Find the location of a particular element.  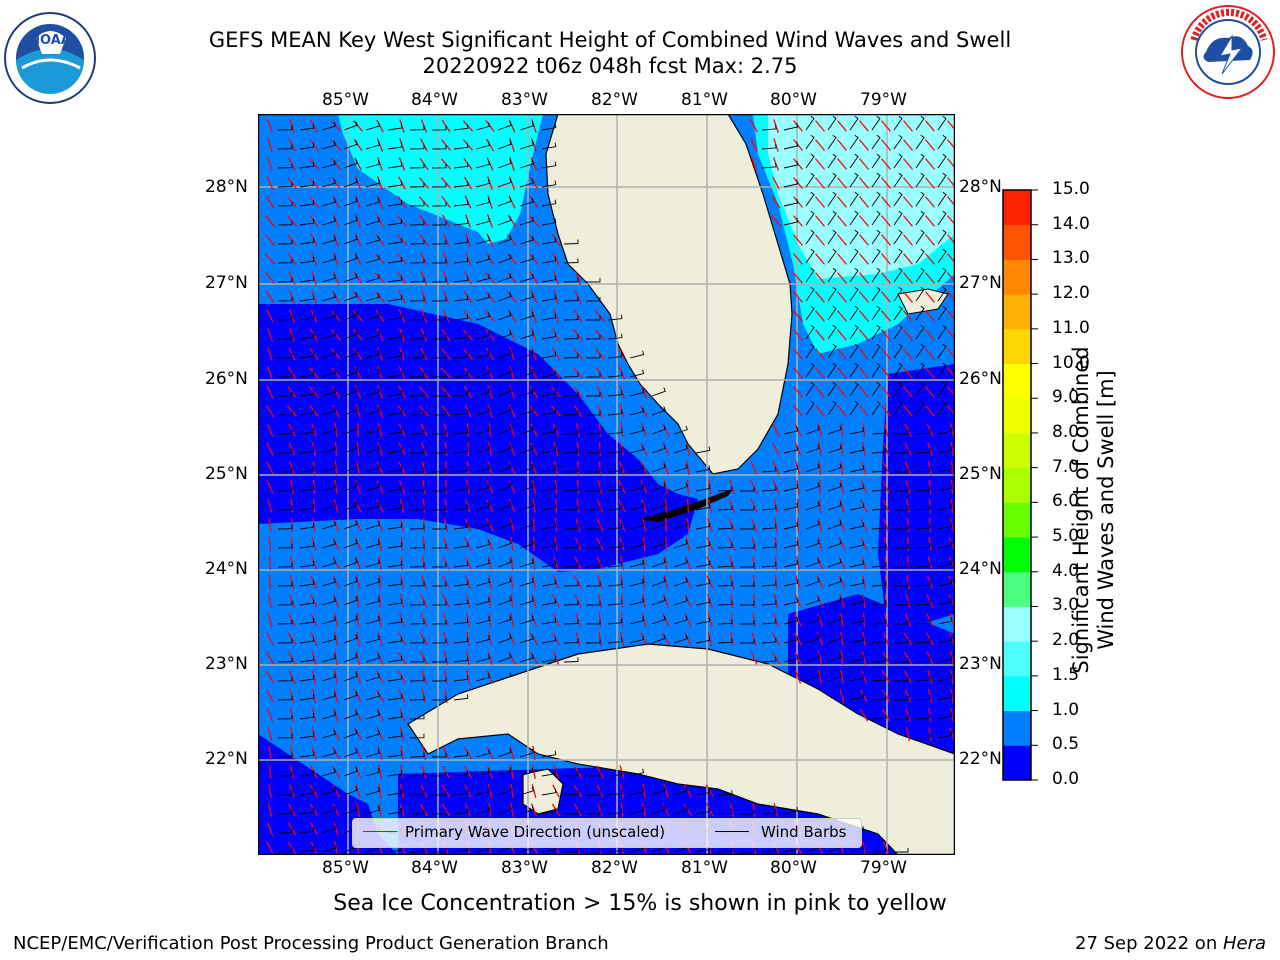

lon-label-top: 79°W is located at coordinates (883, 100).